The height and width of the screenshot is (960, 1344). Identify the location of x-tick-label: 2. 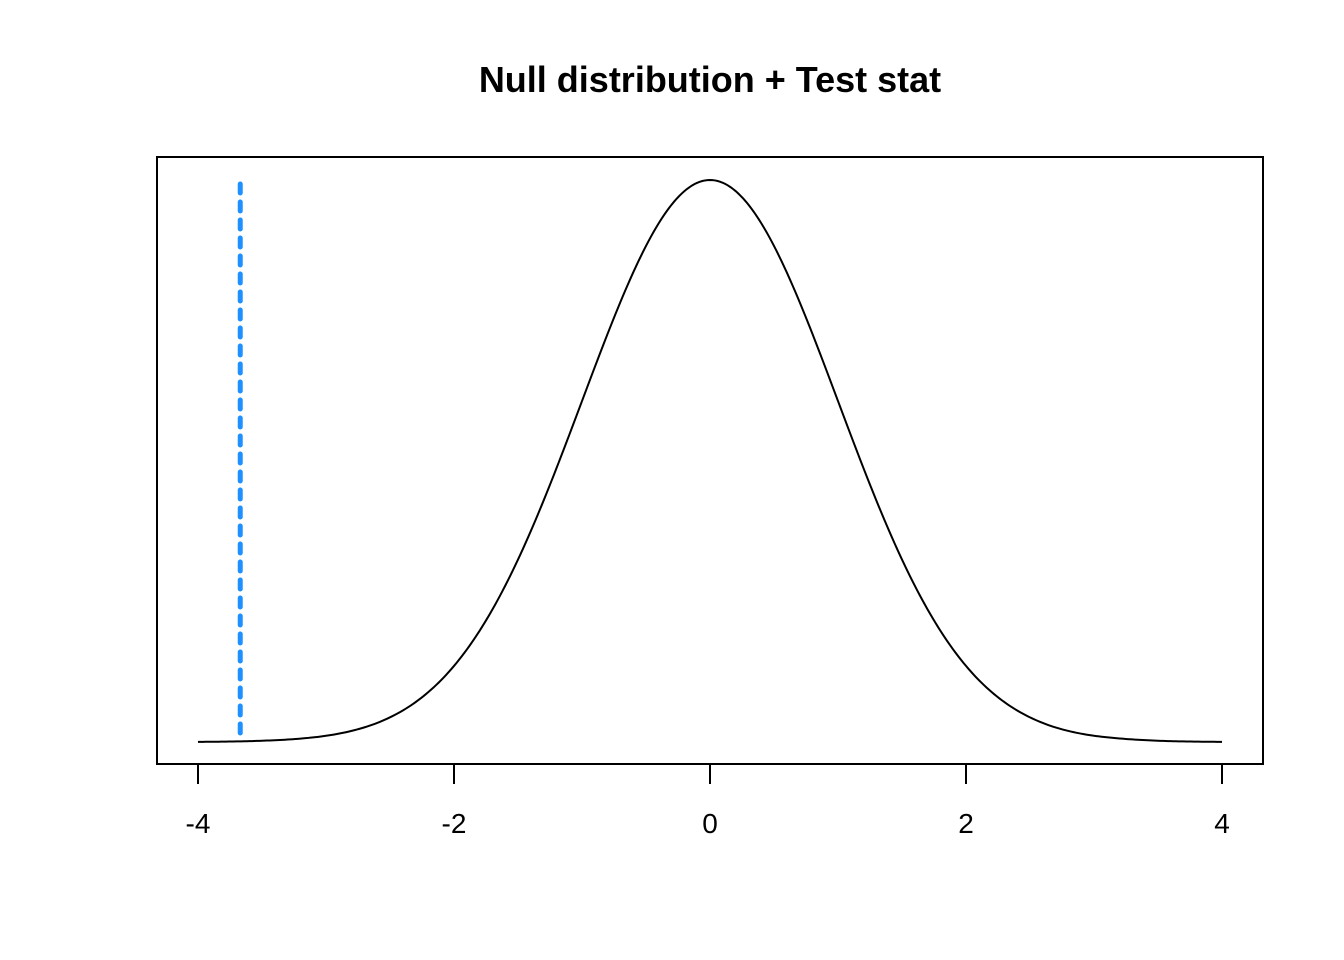
(966, 823).